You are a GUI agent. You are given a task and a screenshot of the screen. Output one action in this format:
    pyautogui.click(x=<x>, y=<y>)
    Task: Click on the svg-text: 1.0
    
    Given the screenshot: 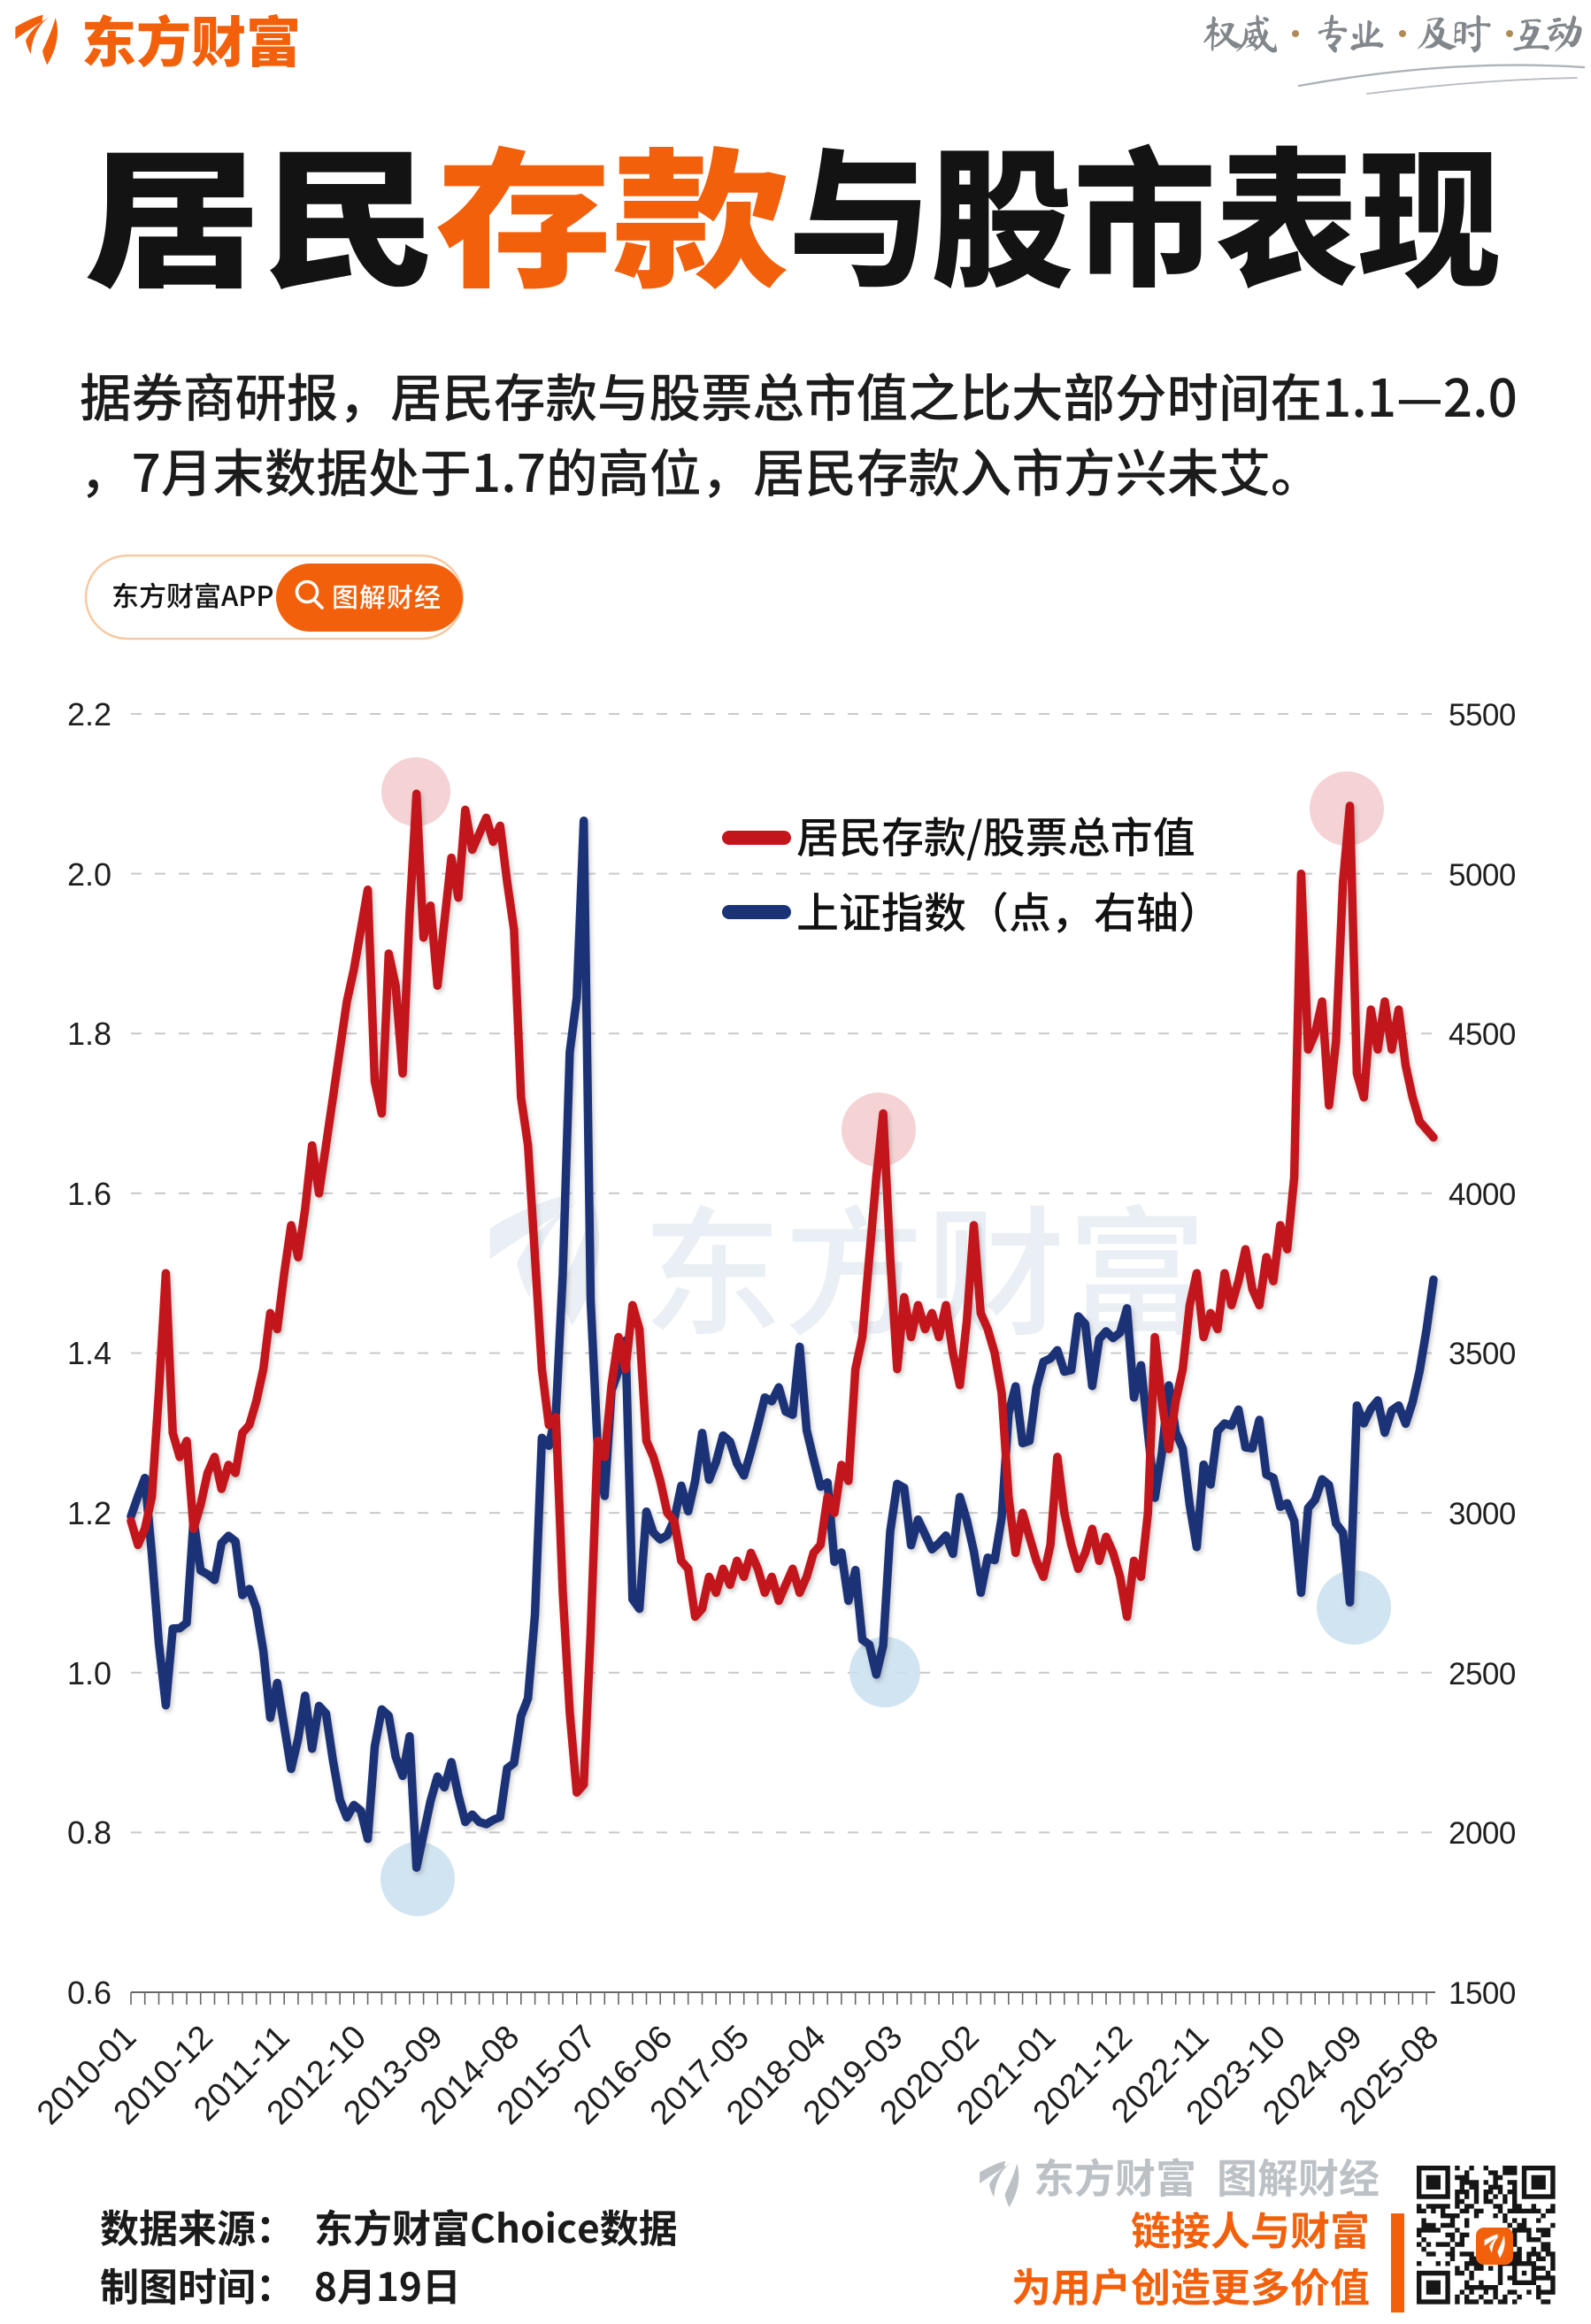 What is the action you would take?
    pyautogui.click(x=89, y=1673)
    